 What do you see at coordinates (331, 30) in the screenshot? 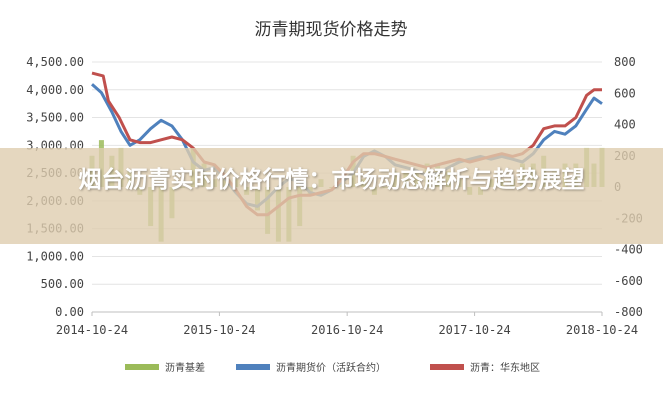
I see `chart-title: 沥青期现货价格走势` at bounding box center [331, 30].